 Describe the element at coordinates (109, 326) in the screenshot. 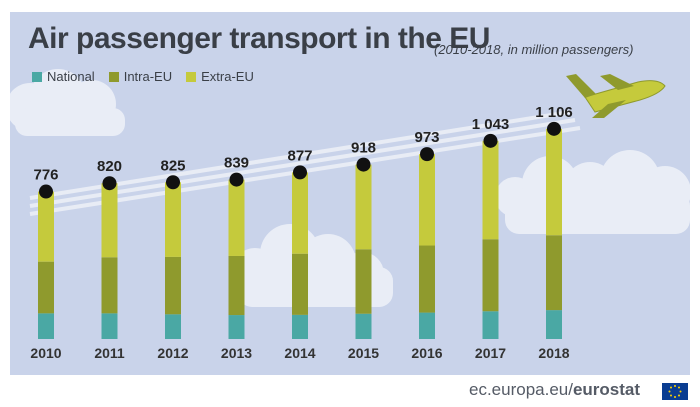

I see `bar-national-2011` at that location.